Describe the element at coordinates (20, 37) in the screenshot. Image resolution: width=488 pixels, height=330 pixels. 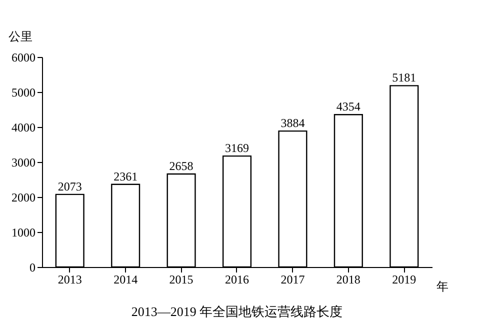
I see `y-axis-title: 公里` at that location.